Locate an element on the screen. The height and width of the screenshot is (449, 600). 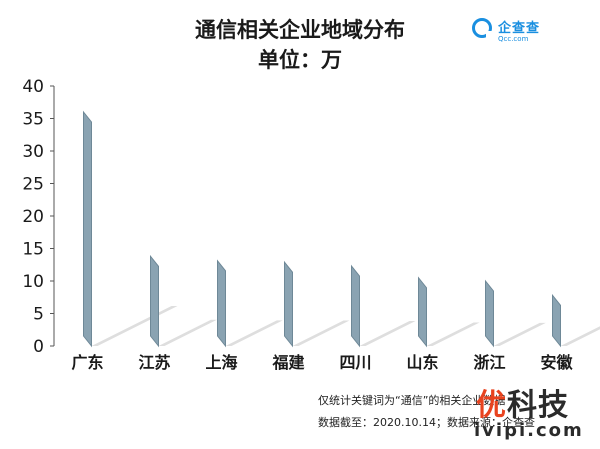
x-tick-label: 广东 is located at coordinates (87, 362).